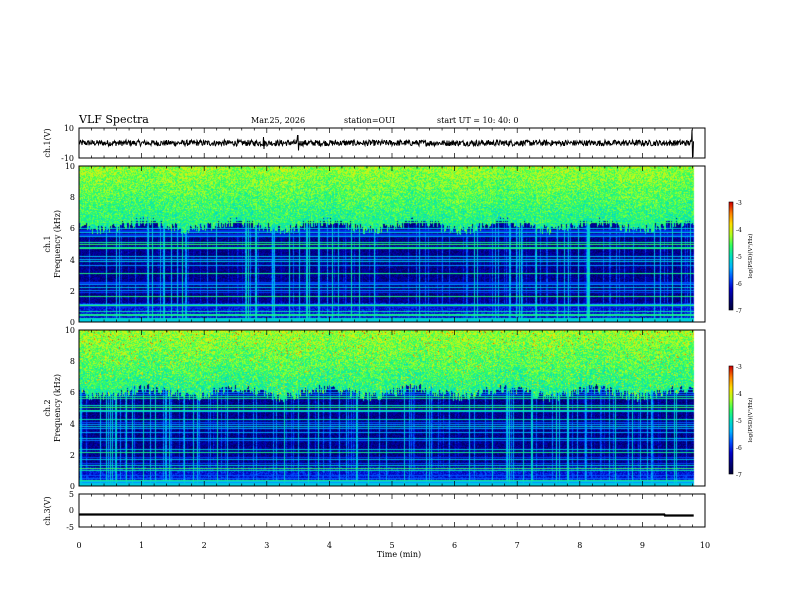 This screenshot has height=612, width=792. What do you see at coordinates (454, 545) in the screenshot?
I see `x-tick-label: 6` at bounding box center [454, 545].